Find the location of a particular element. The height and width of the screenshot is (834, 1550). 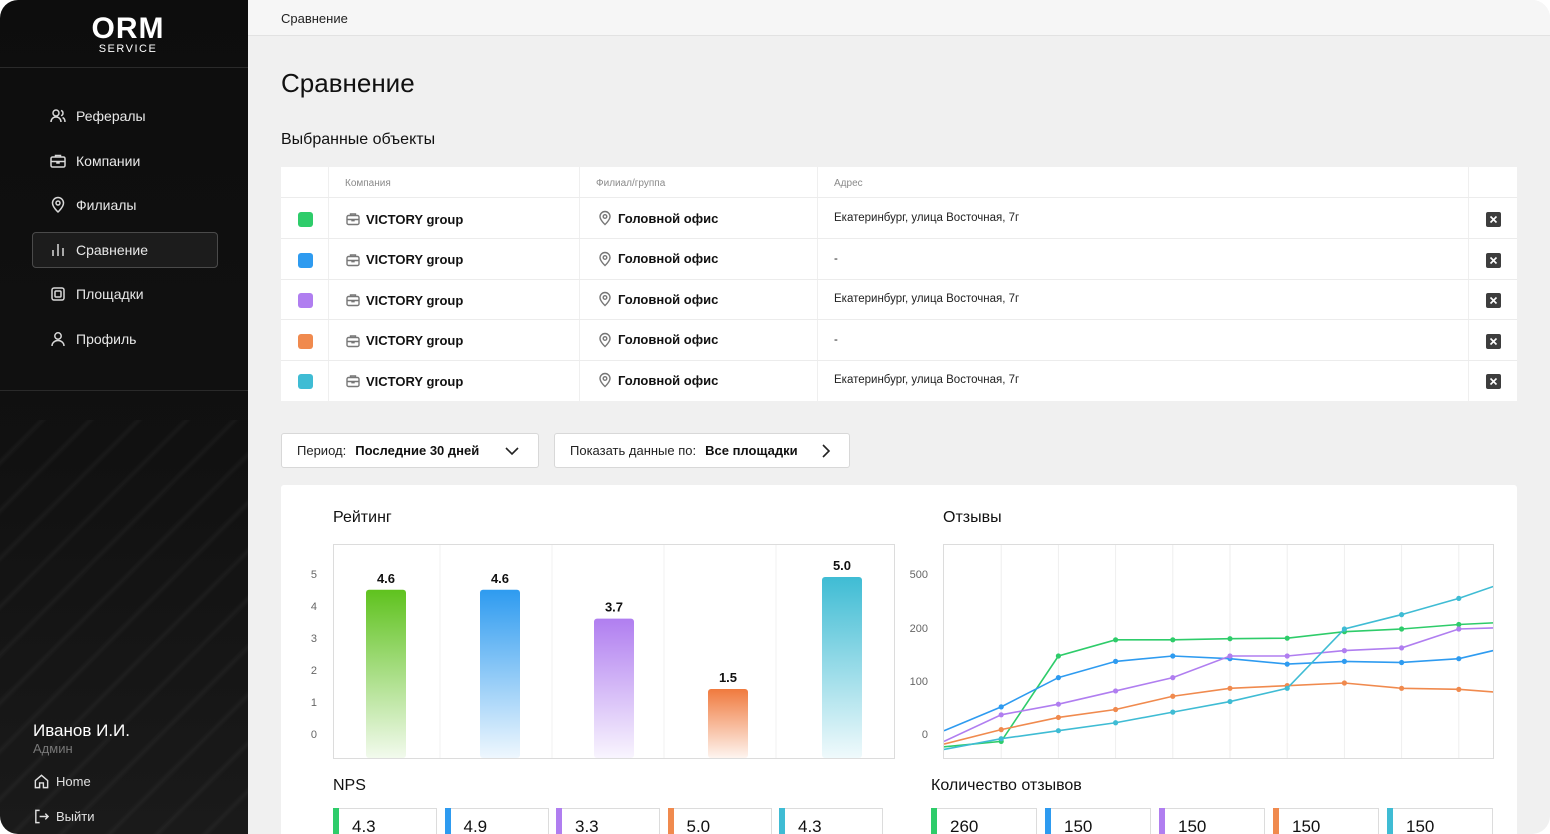

sidebar-item-label: Сравнение is located at coordinates (112, 249).